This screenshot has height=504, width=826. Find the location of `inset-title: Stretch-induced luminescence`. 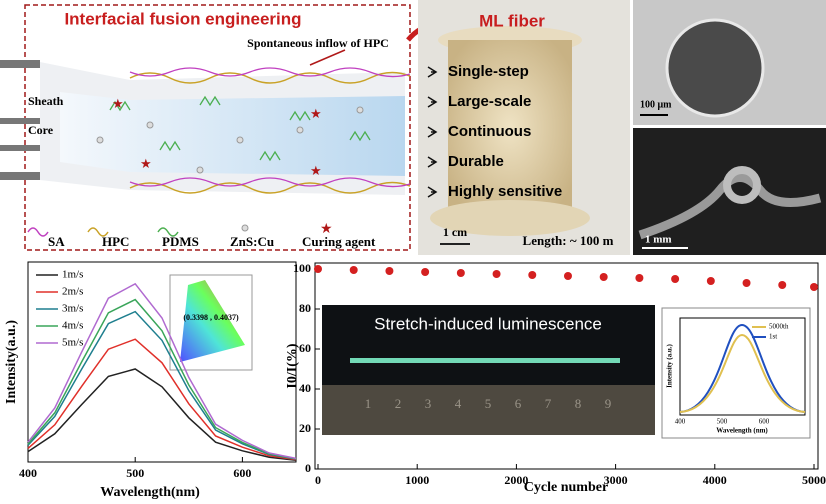

inset-title: Stretch-induced luminescence is located at coordinates (488, 323).